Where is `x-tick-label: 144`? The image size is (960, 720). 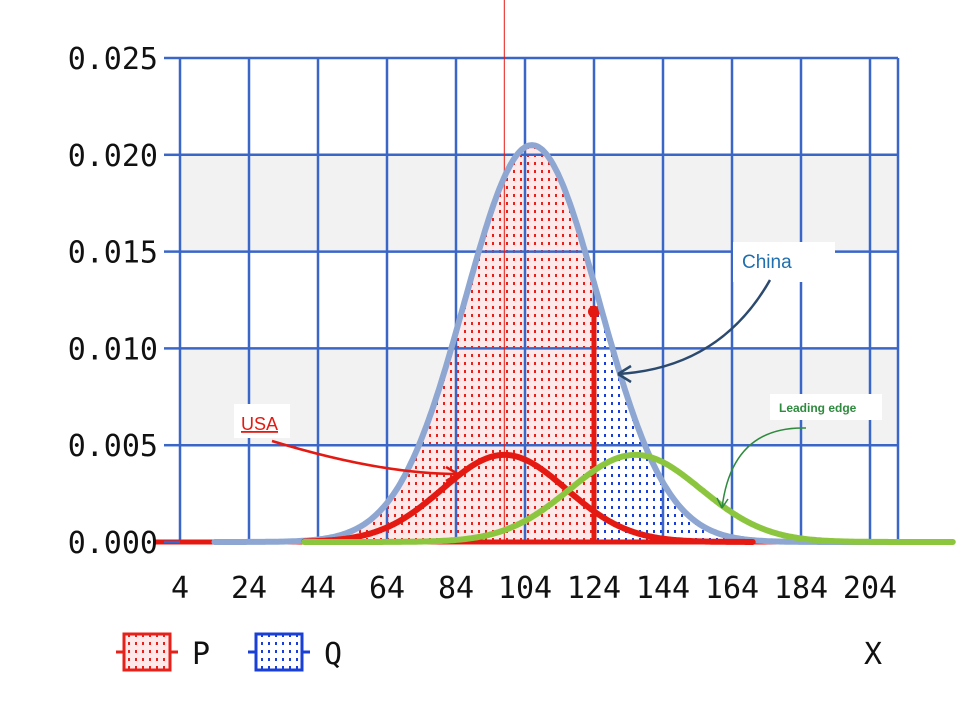
x-tick-label: 144 is located at coordinates (663, 588).